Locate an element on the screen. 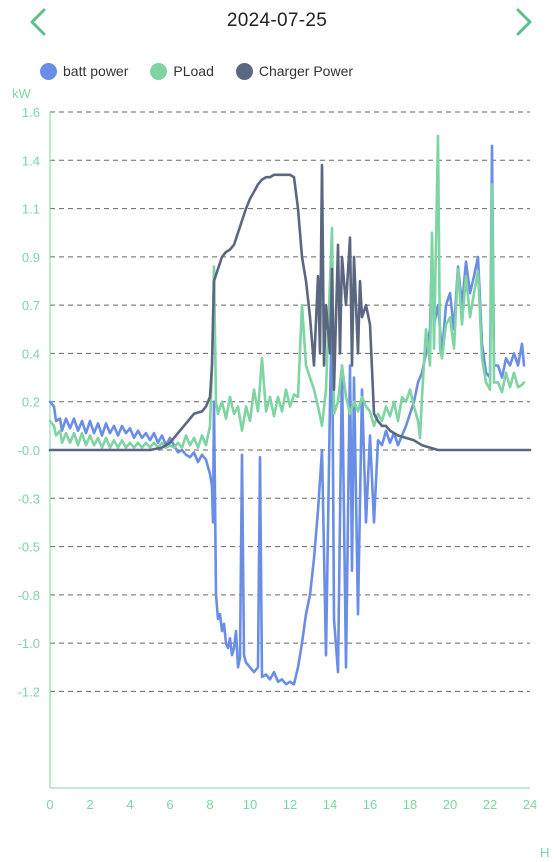  x-tick-label: 24 is located at coordinates (530, 804).